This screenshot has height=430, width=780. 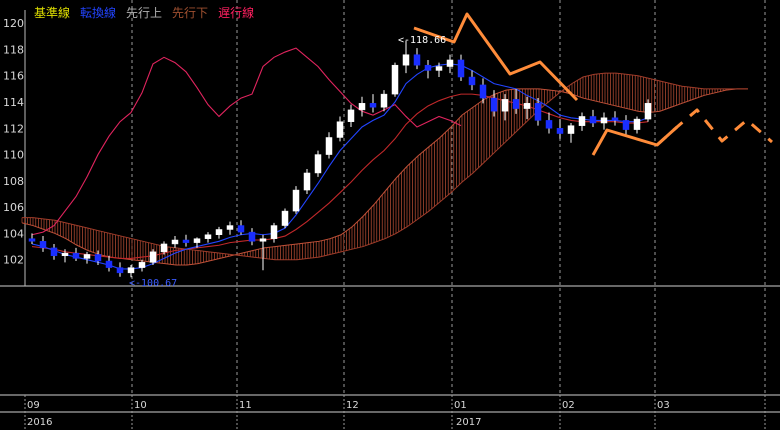 What do you see at coordinates (568, 405) in the screenshot?
I see `x-tick-label: 02` at bounding box center [568, 405].